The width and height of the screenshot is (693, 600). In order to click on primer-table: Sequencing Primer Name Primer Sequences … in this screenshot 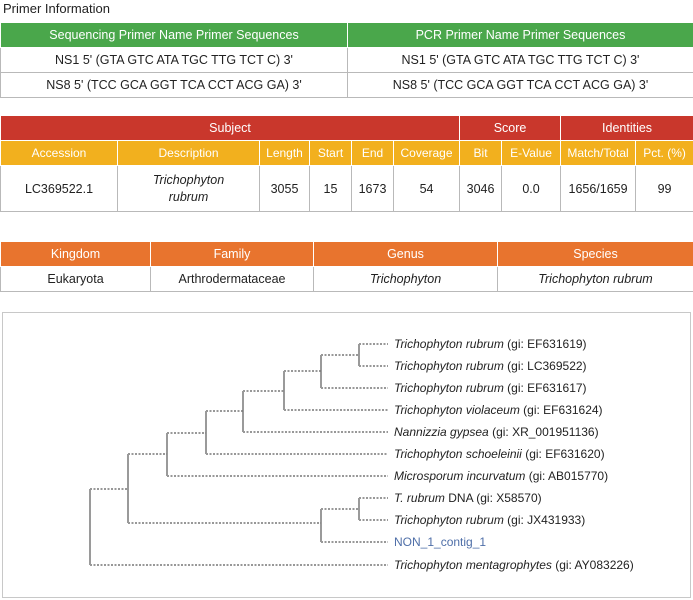, I will do `click(346, 60)`.